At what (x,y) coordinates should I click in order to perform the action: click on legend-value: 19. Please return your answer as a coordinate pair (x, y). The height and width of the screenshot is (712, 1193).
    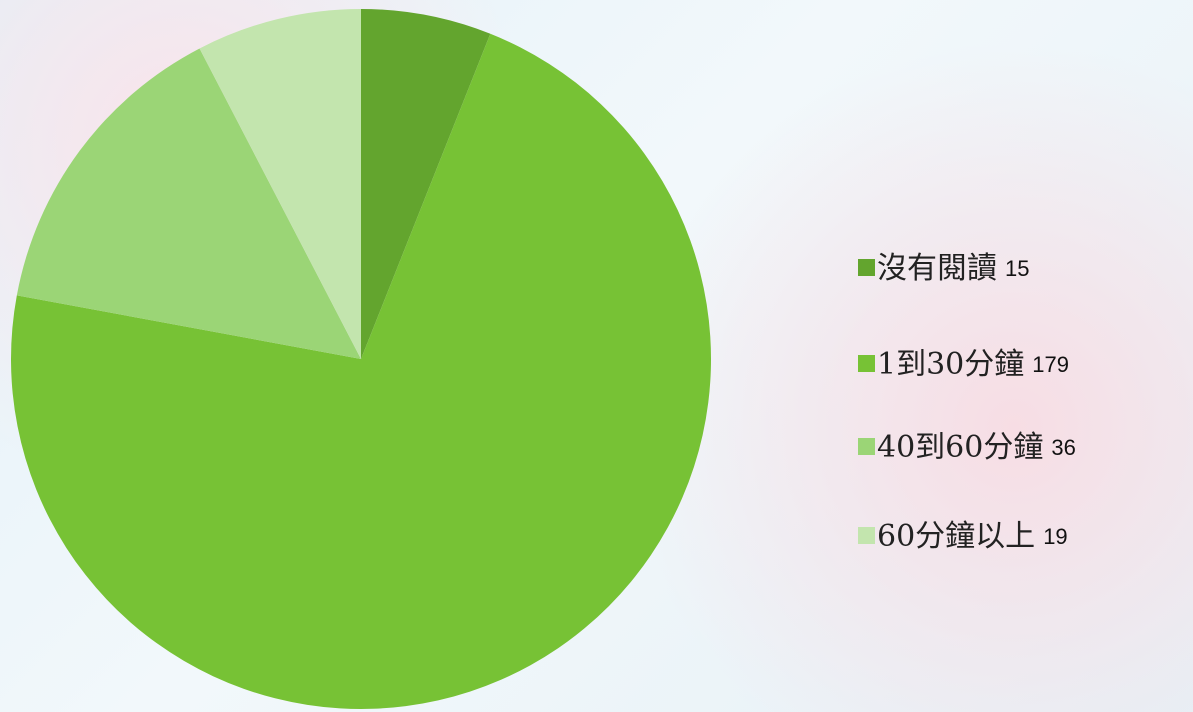
    Looking at the image, I should click on (1055, 536).